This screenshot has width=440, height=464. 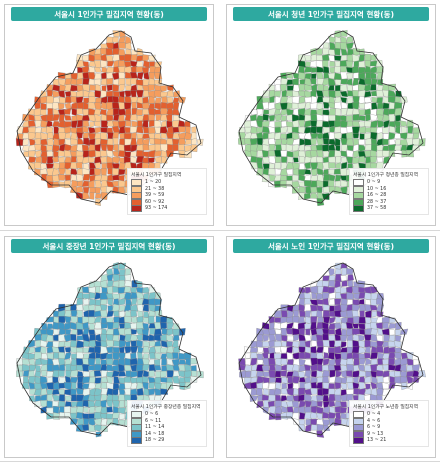 I want to click on legend-range: 16 ~ 28, so click(x=377, y=196).